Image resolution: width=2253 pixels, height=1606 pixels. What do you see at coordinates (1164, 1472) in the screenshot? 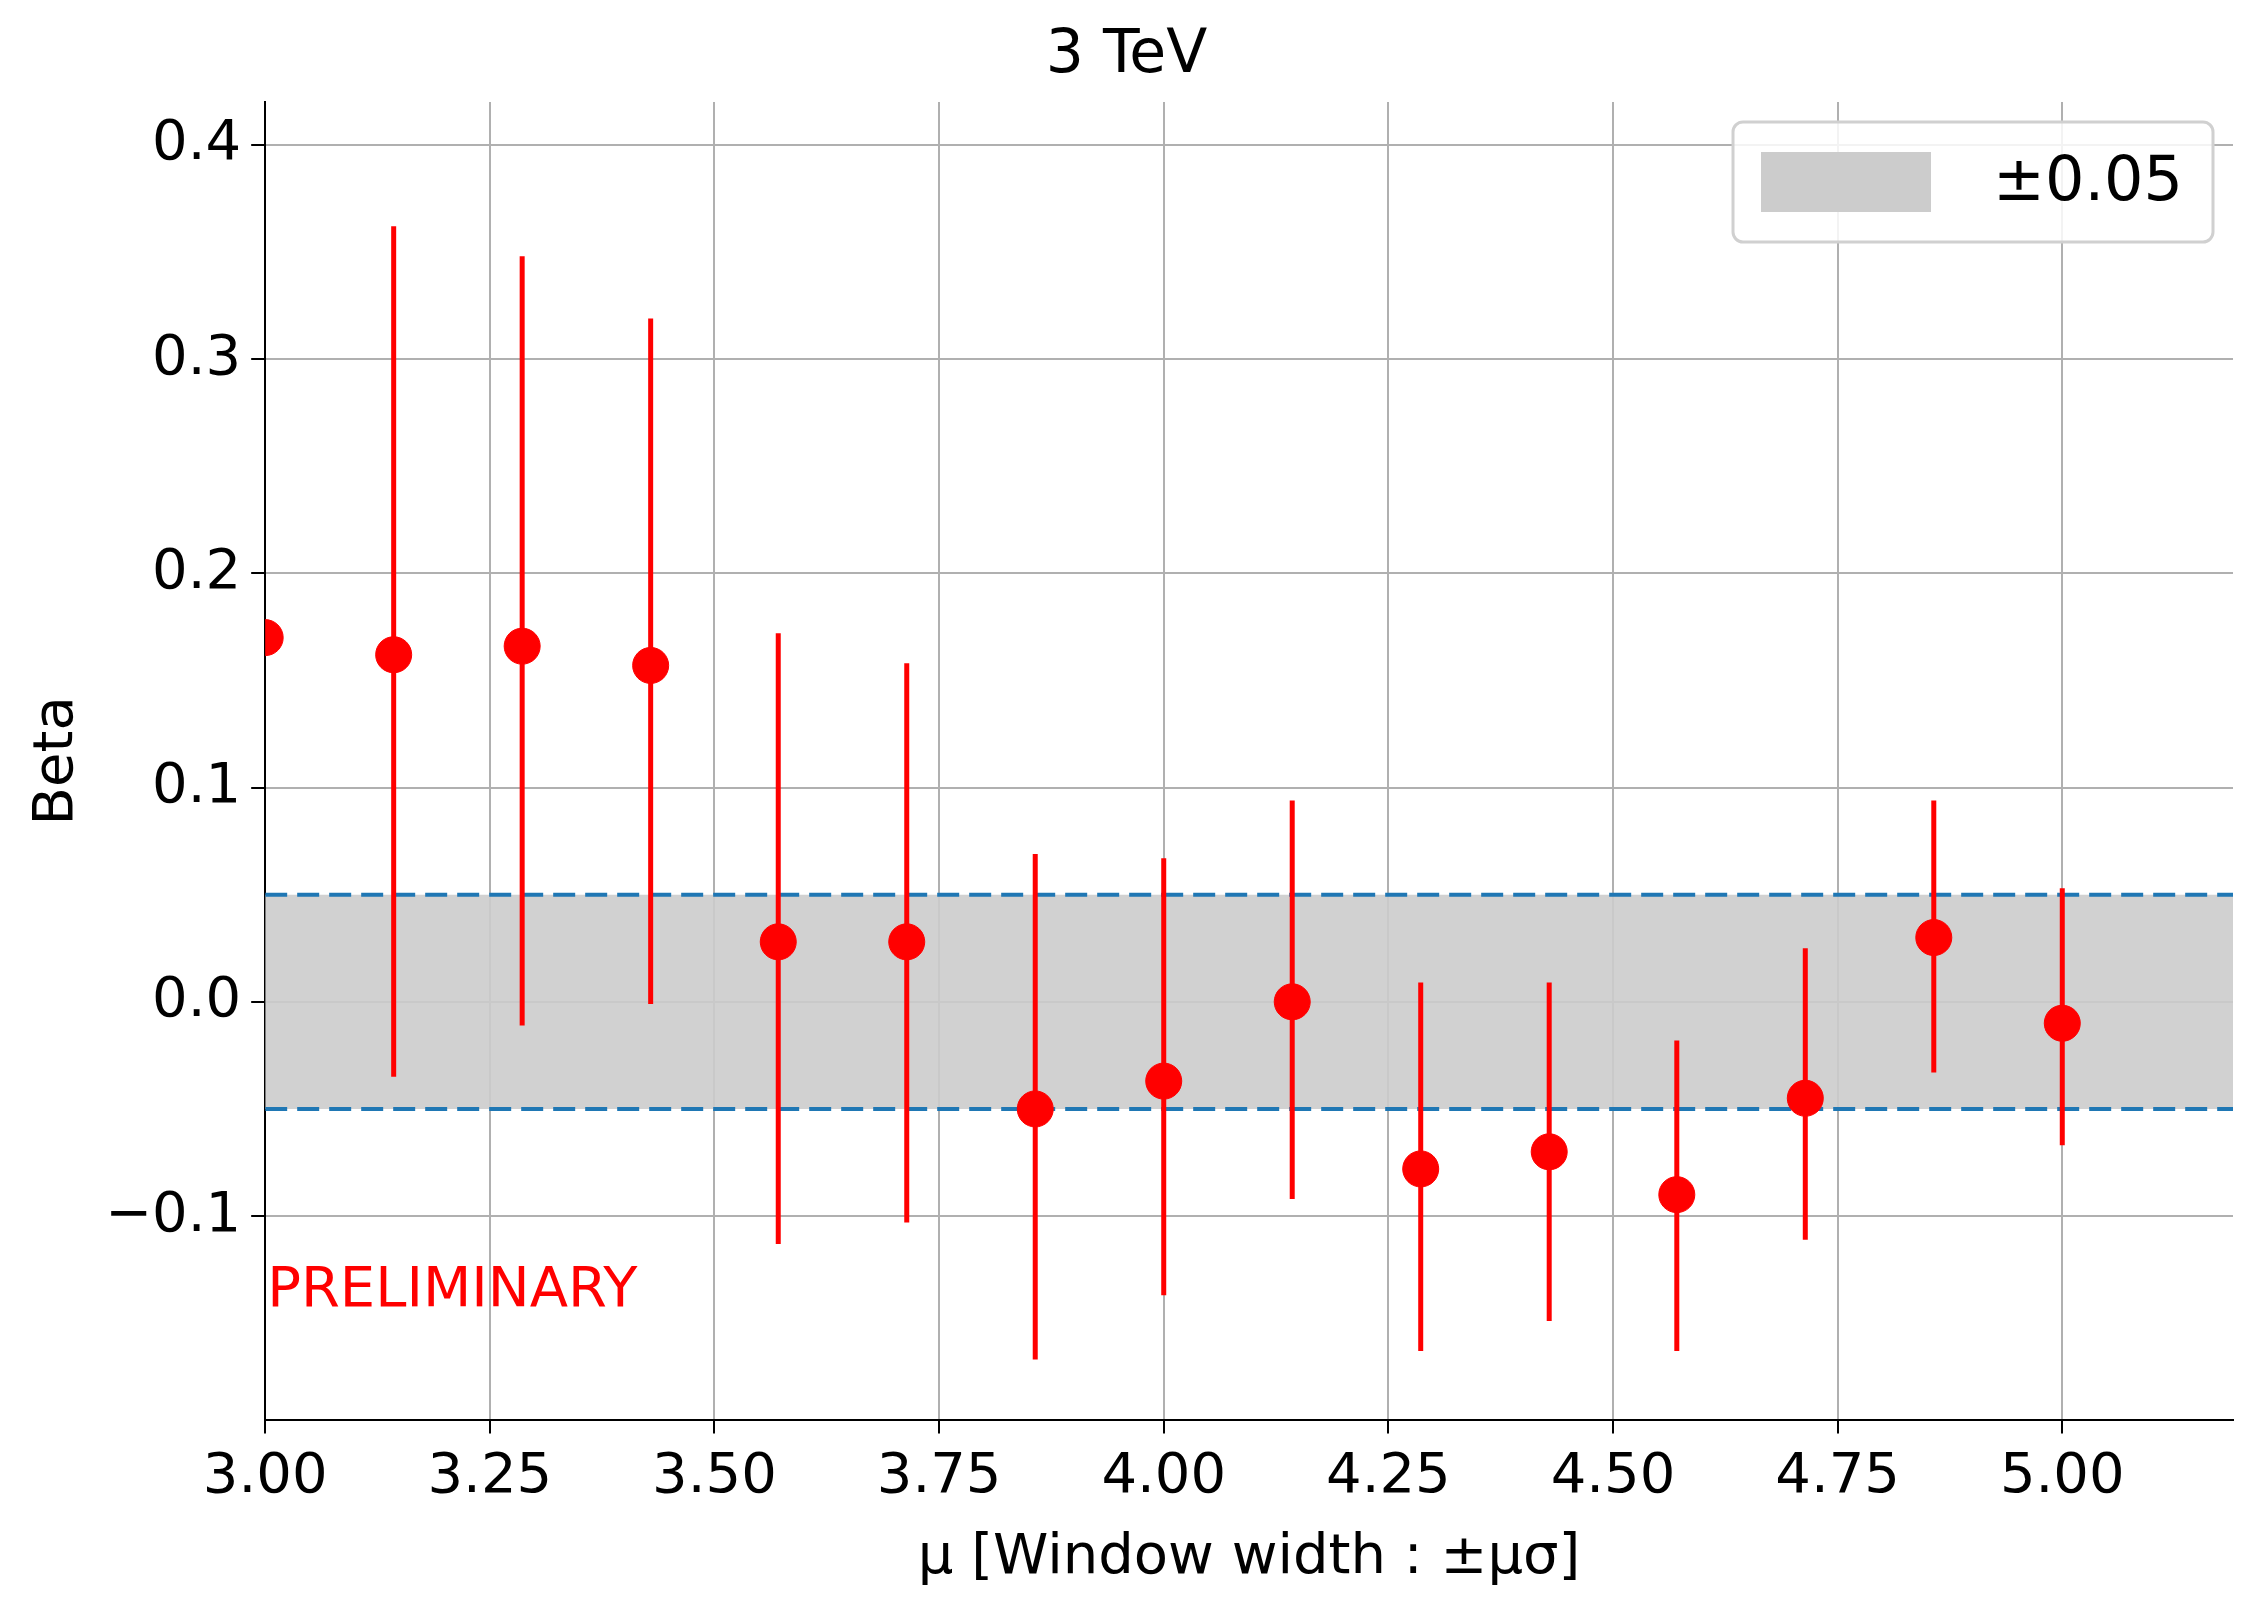
I see `x-tick-label: 4.00` at bounding box center [1164, 1472].